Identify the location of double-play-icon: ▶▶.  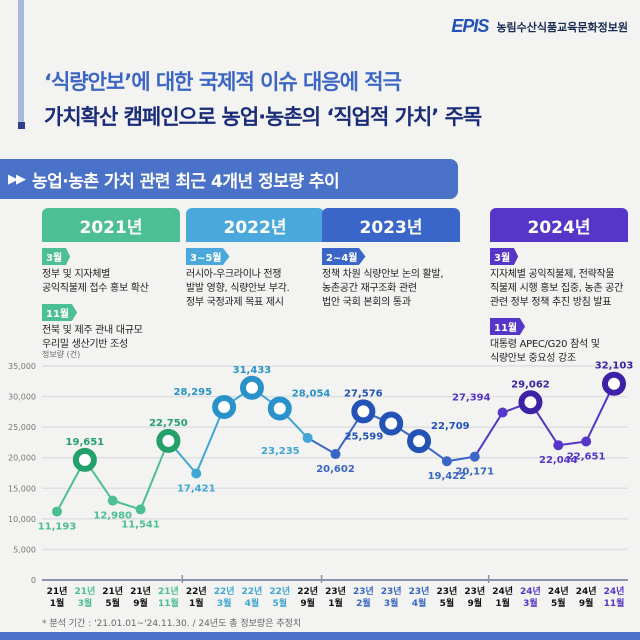
(17, 179).